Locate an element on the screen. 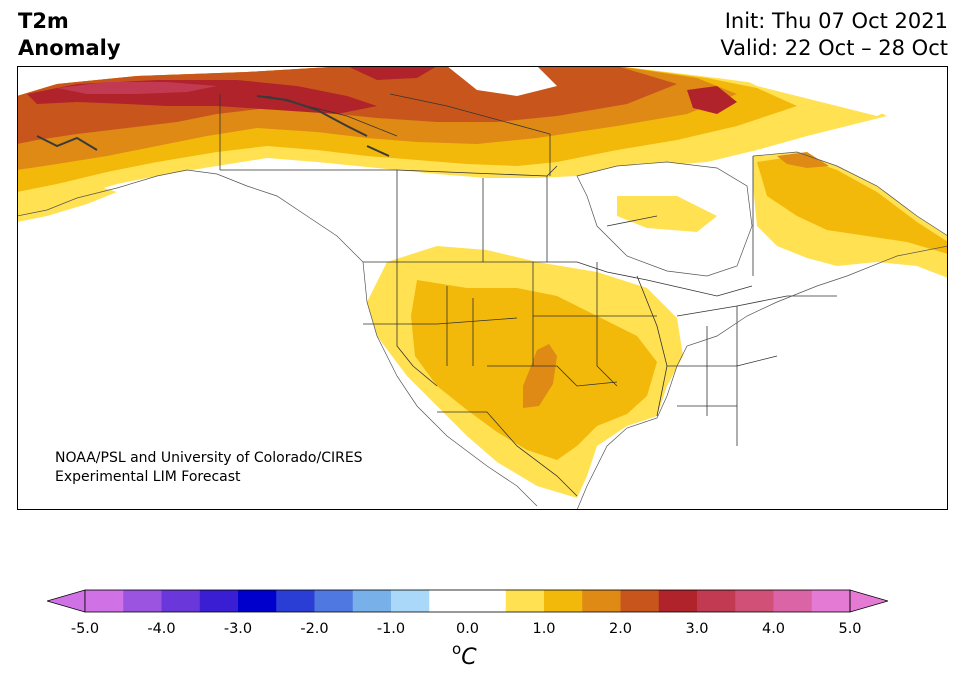 This screenshot has width=959, height=680. colorbar-tick-label: 4.0 is located at coordinates (773, 629).